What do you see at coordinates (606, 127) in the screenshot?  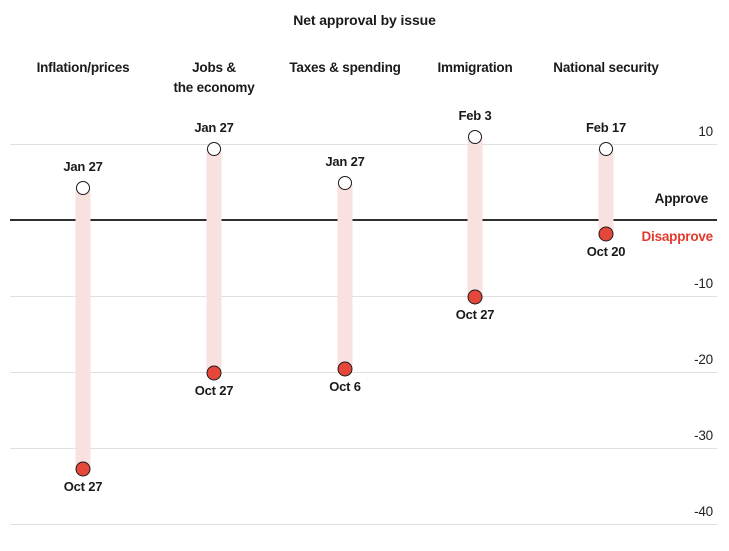 I see `approve-date-label: Feb 17` at bounding box center [606, 127].